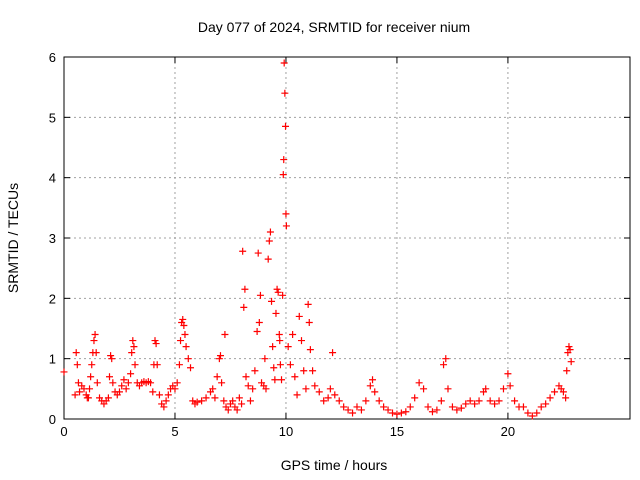  I want to click on x-tick-label: 20, so click(508, 431).